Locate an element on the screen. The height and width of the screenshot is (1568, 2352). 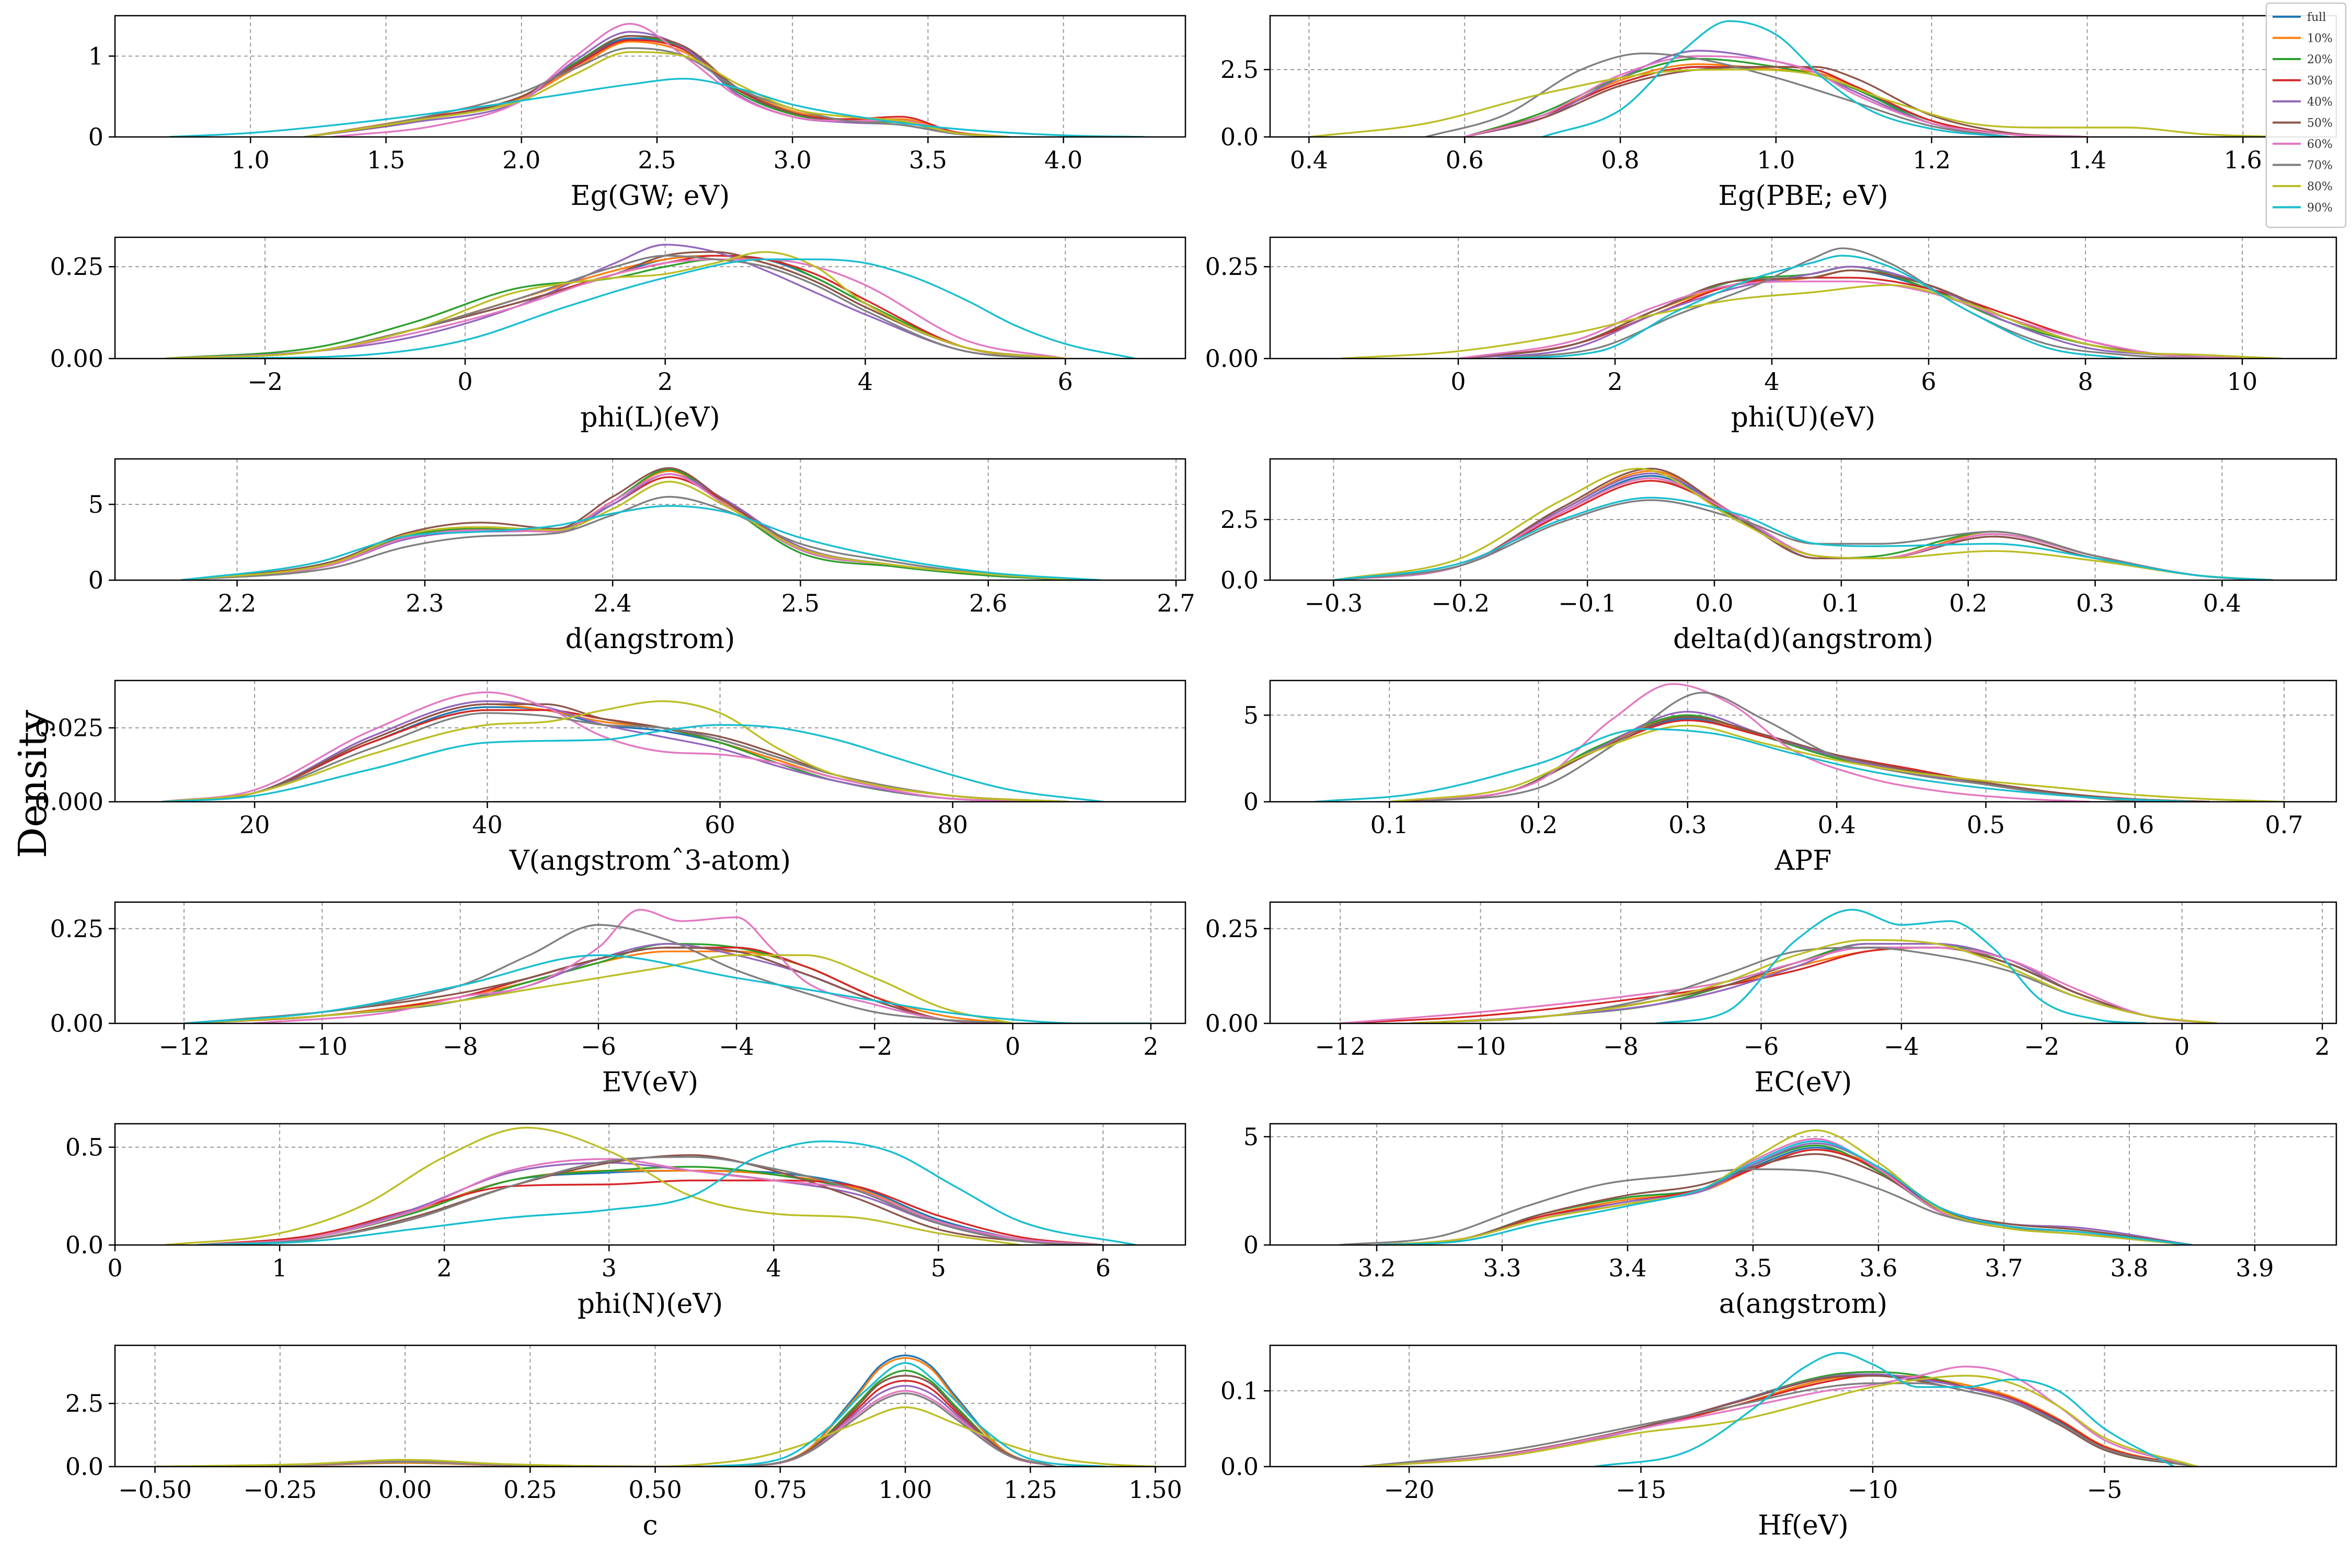
legend-entry-label: 10% is located at coordinates (2320, 38).